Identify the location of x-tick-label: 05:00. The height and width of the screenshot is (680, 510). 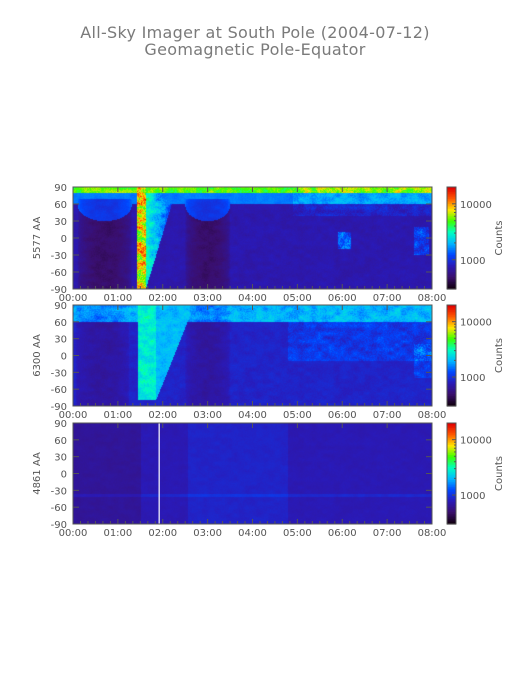
(297, 298).